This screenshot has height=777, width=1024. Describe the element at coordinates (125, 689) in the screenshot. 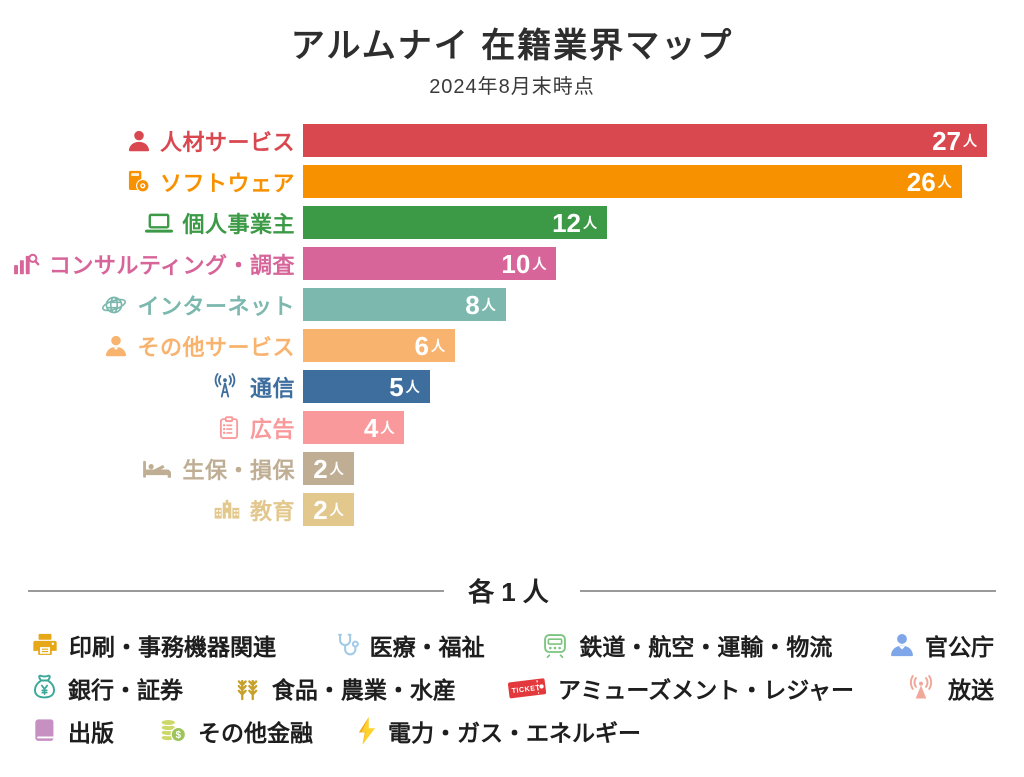

I see `industry-label: 銀行・証券` at that location.